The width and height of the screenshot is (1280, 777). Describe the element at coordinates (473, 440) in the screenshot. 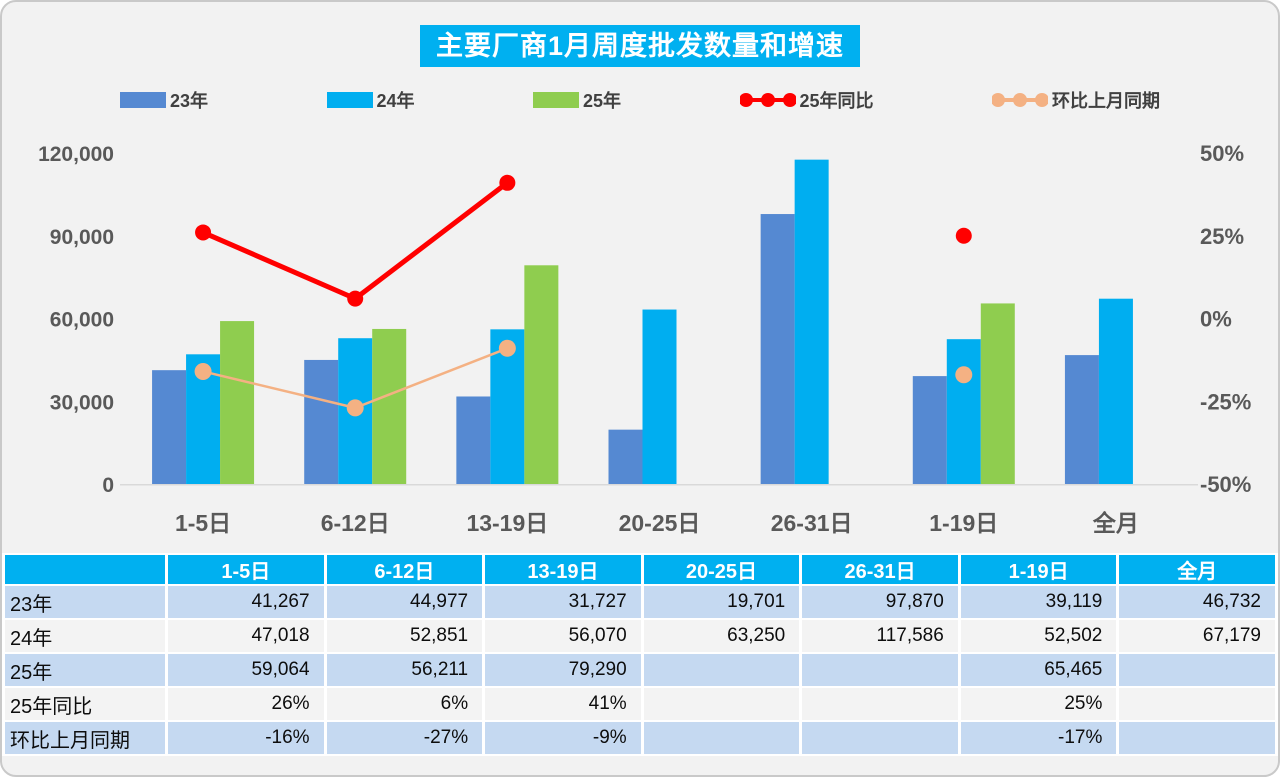

I see `bar-23年-13-19日` at that location.